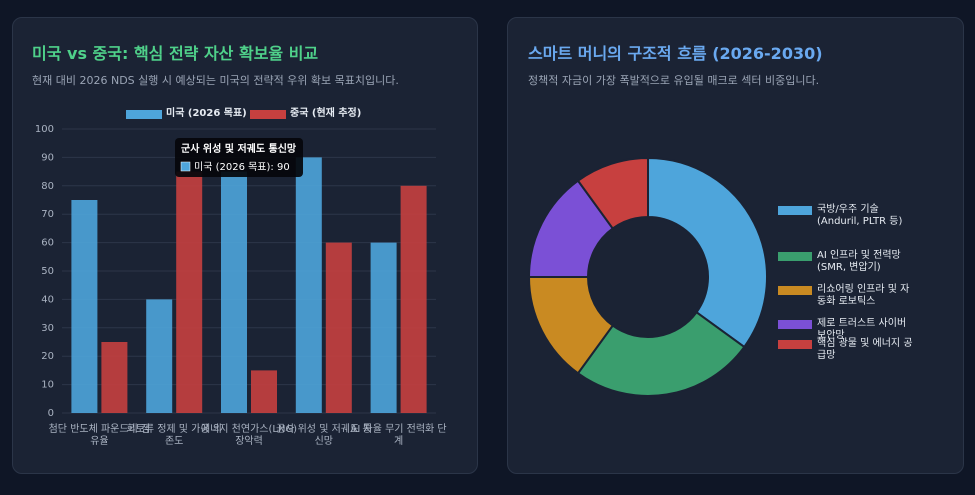 Image resolution: width=975 pixels, height=495 pixels. I want to click on y-tick-label: 50, so click(47, 271).